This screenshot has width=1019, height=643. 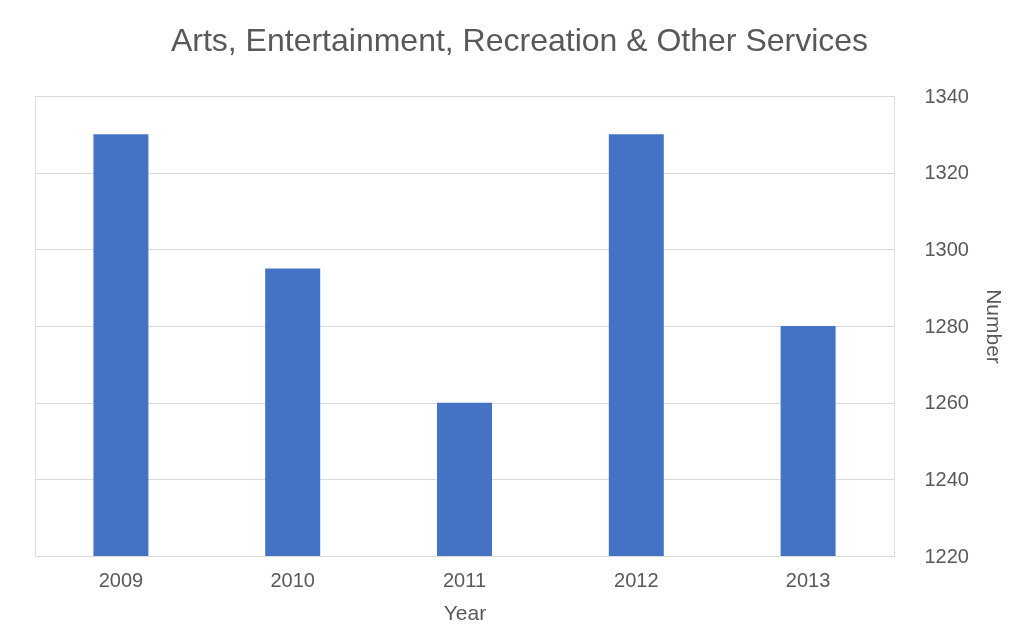 What do you see at coordinates (946, 172) in the screenshot?
I see `y-tick-label: 1320` at bounding box center [946, 172].